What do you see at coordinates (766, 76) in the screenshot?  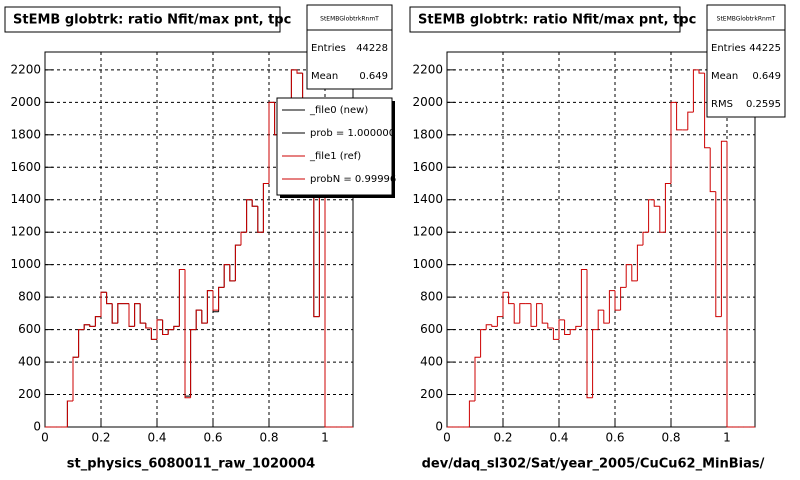 I see `stats-value: 0.649` at bounding box center [766, 76].